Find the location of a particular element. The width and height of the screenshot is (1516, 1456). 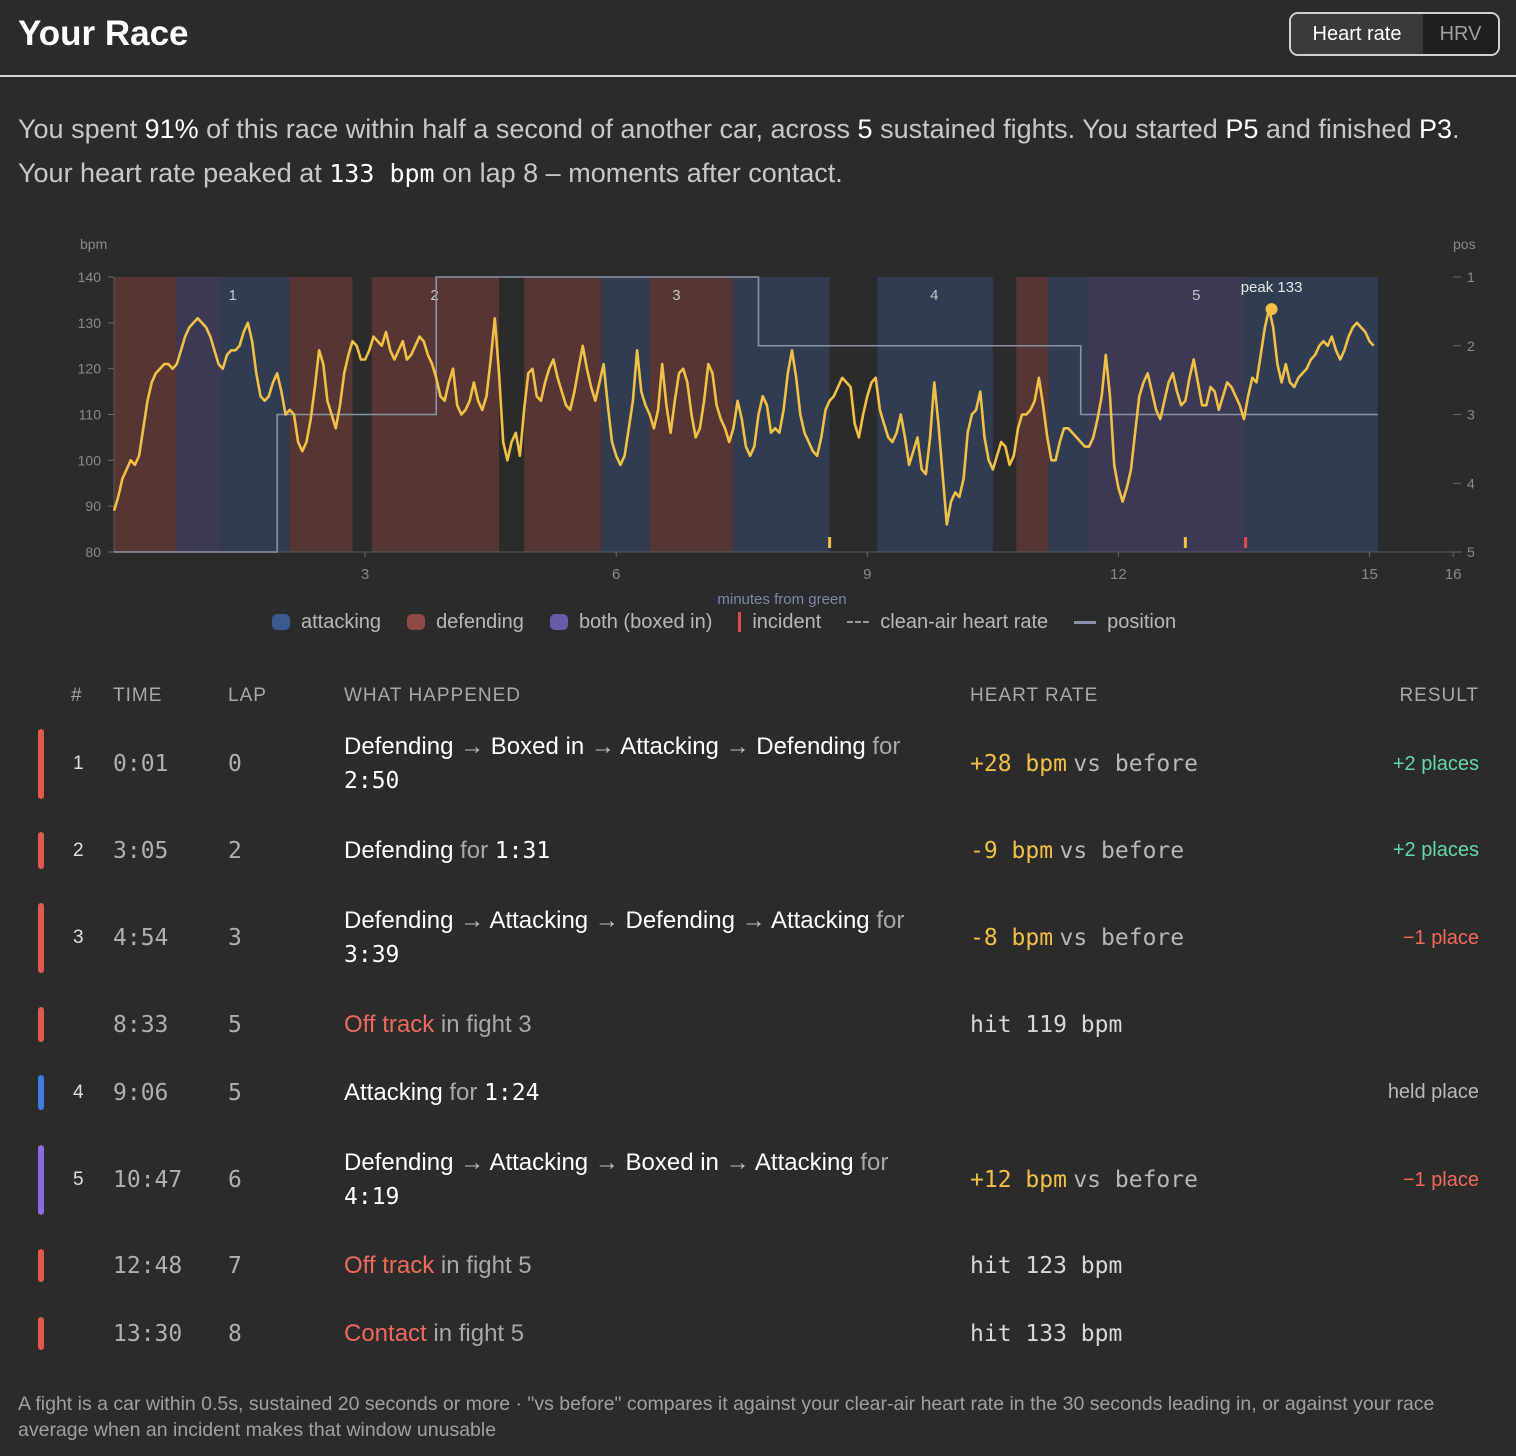

result-text: +2 places is located at coordinates (1435, 763).